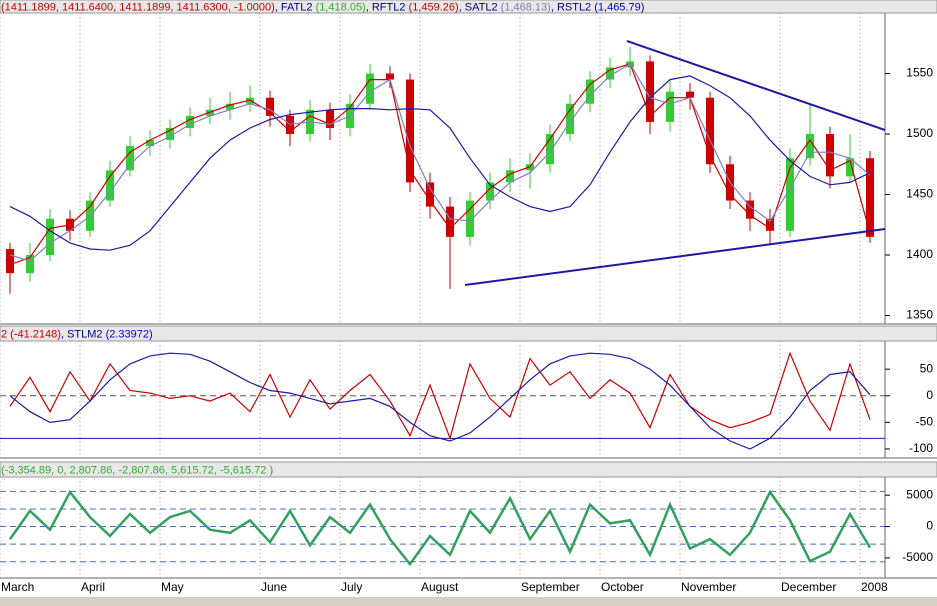  I want to click on x-tick-label: October, so click(622, 587).